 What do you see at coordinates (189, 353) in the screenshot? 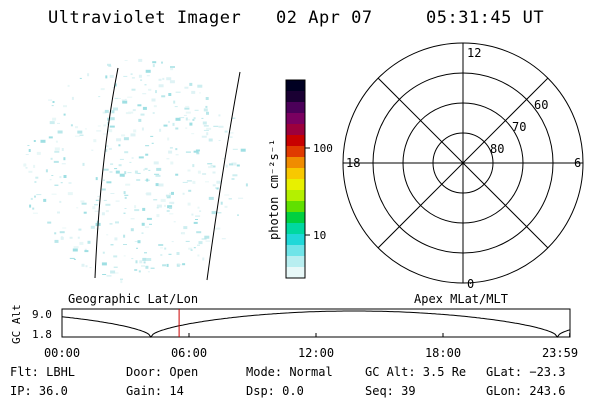
I see `timeline-x-tick-label: 06:00` at bounding box center [189, 353].